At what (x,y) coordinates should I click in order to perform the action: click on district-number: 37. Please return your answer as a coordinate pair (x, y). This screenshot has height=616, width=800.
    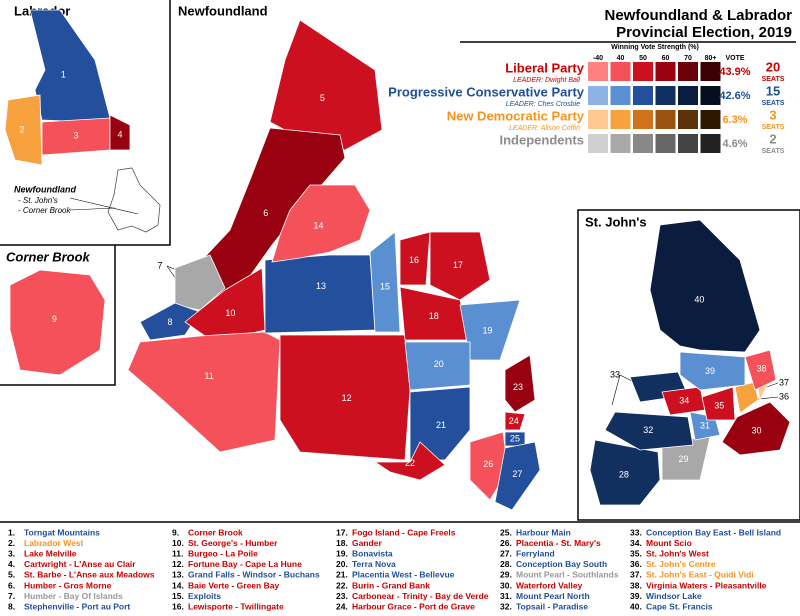
    Looking at the image, I should click on (784, 382).